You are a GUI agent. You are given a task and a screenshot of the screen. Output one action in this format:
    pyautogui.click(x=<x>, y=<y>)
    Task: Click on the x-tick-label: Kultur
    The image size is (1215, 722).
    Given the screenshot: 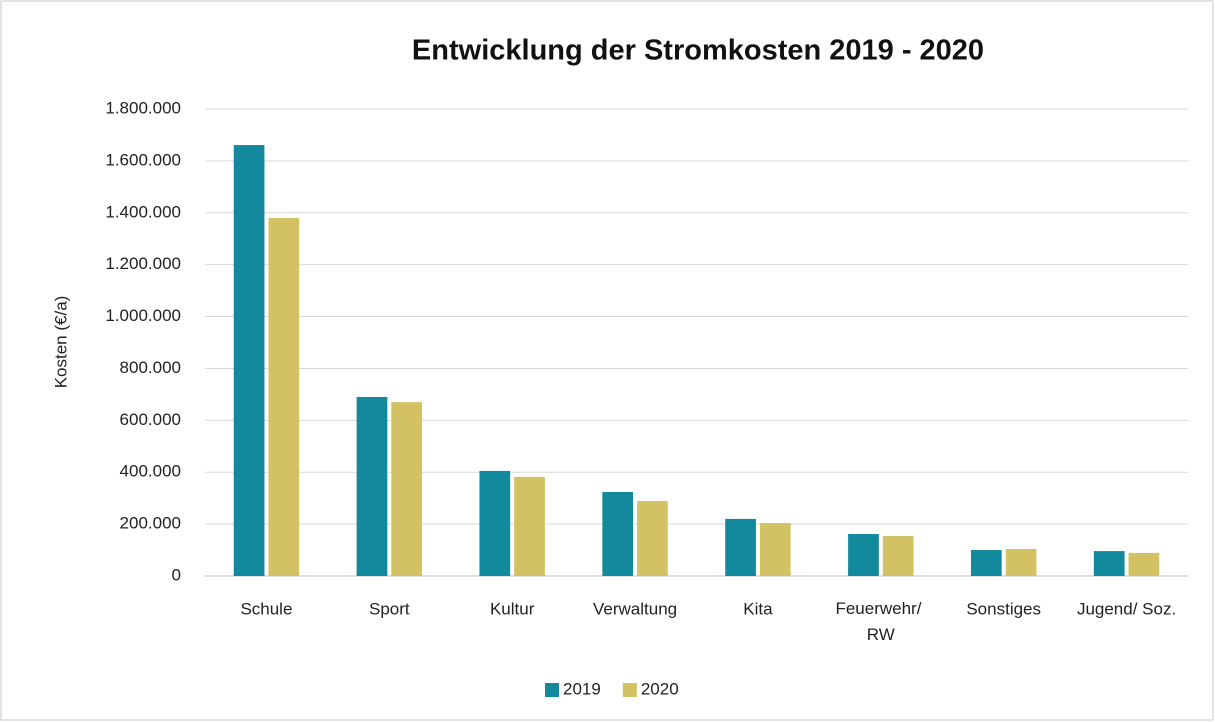 What is the action you would take?
    pyautogui.click(x=512, y=608)
    